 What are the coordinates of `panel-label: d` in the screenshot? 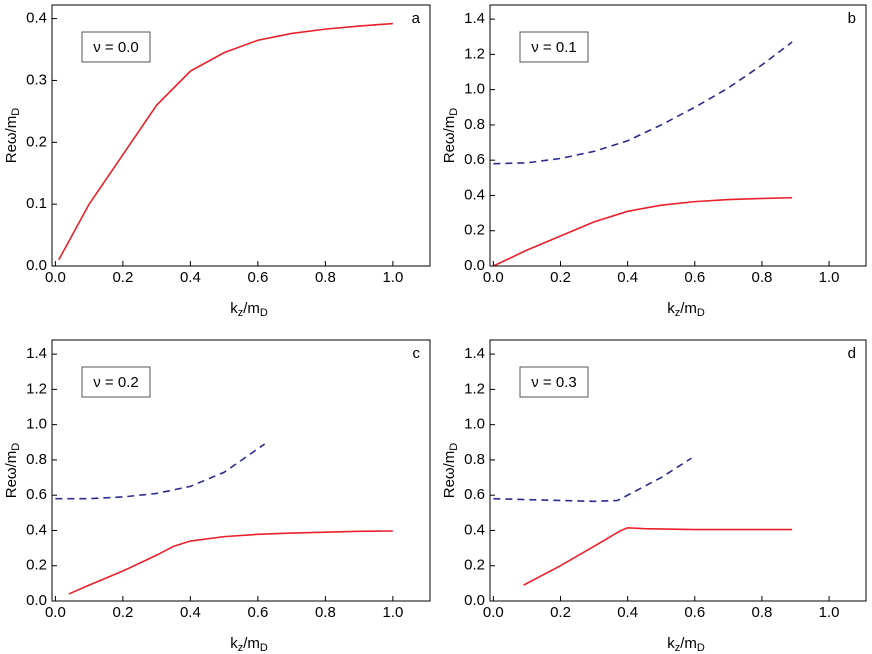 It's located at (852, 353).